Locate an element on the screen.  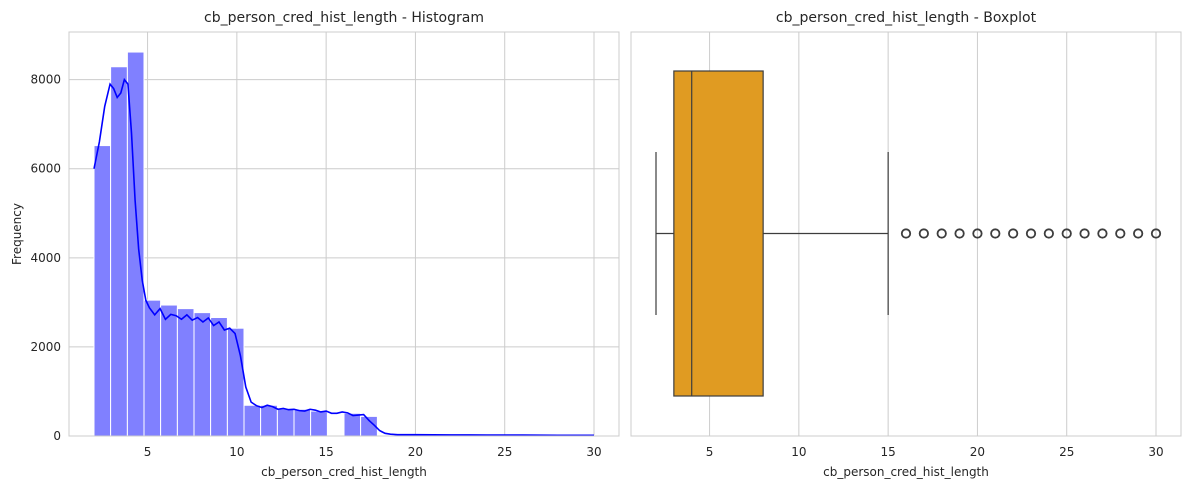
interquartile-box is located at coordinates (718, 233).